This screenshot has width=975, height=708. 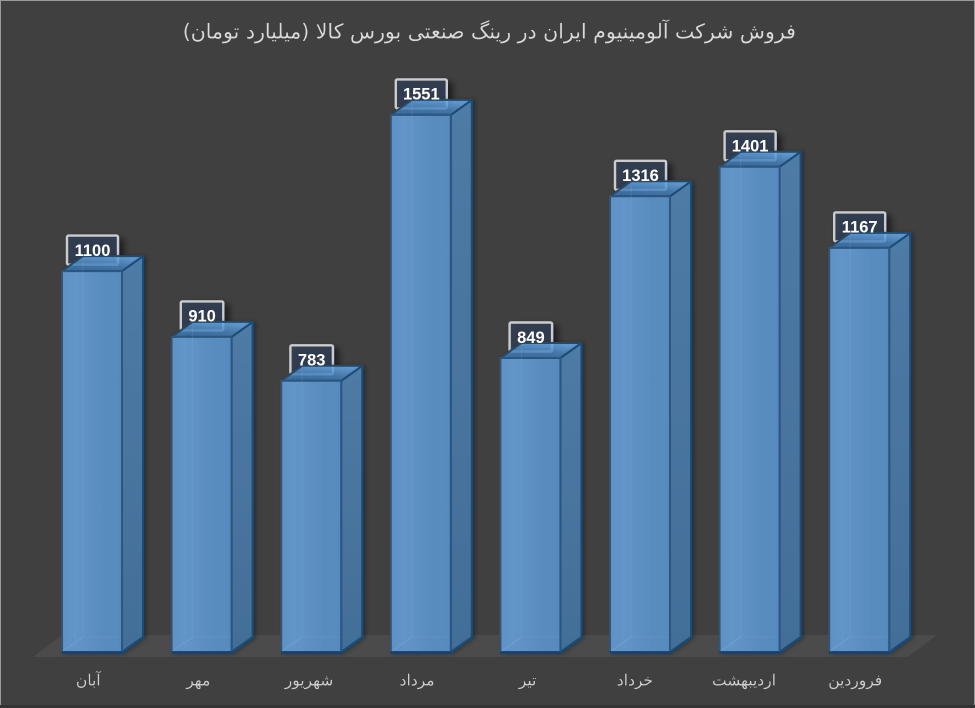 What do you see at coordinates (93, 251) in the screenshot?
I see `svg-text: 1100` at bounding box center [93, 251].